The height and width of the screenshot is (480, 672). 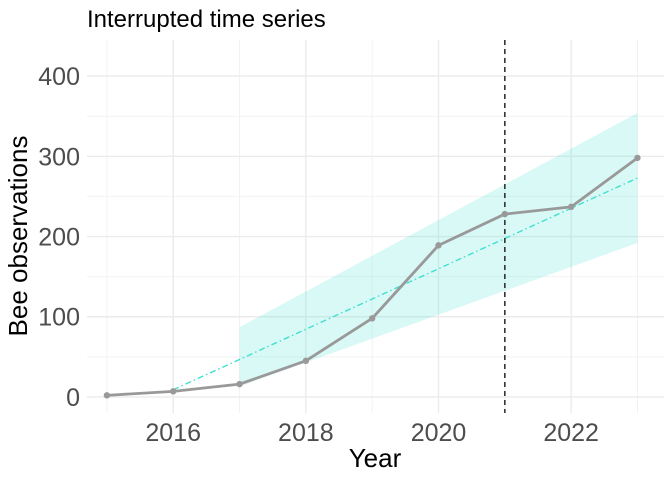 What do you see at coordinates (59, 157) in the screenshot?
I see `y-tick-label: 300` at bounding box center [59, 157].